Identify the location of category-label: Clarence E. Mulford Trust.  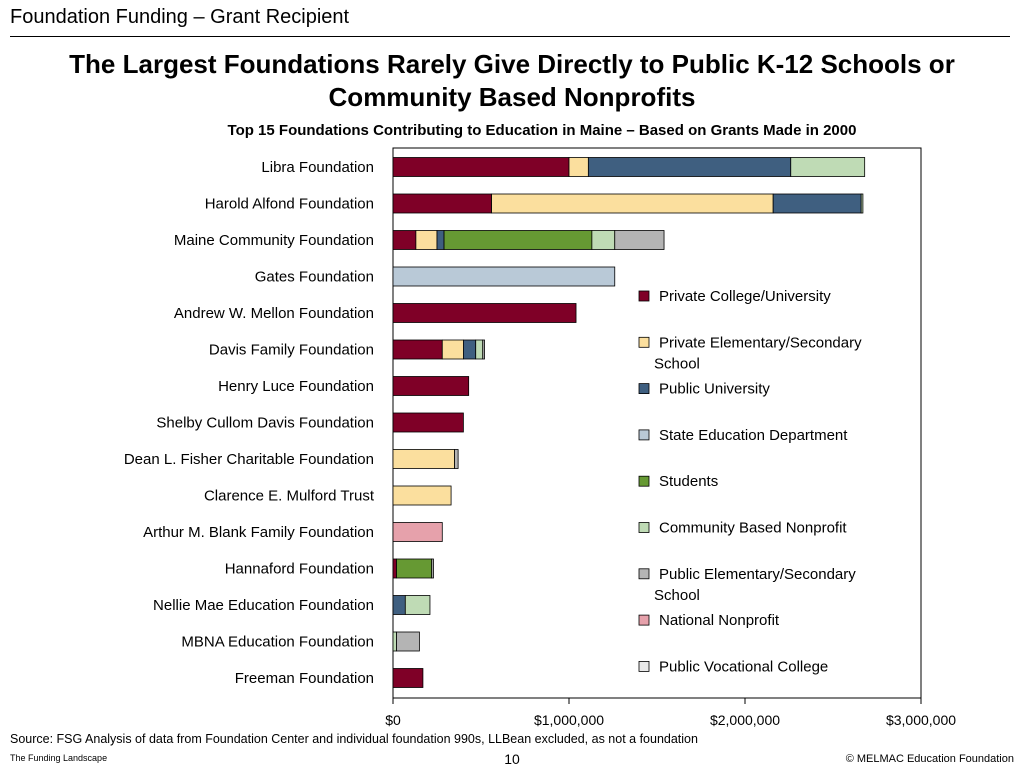
(289, 496).